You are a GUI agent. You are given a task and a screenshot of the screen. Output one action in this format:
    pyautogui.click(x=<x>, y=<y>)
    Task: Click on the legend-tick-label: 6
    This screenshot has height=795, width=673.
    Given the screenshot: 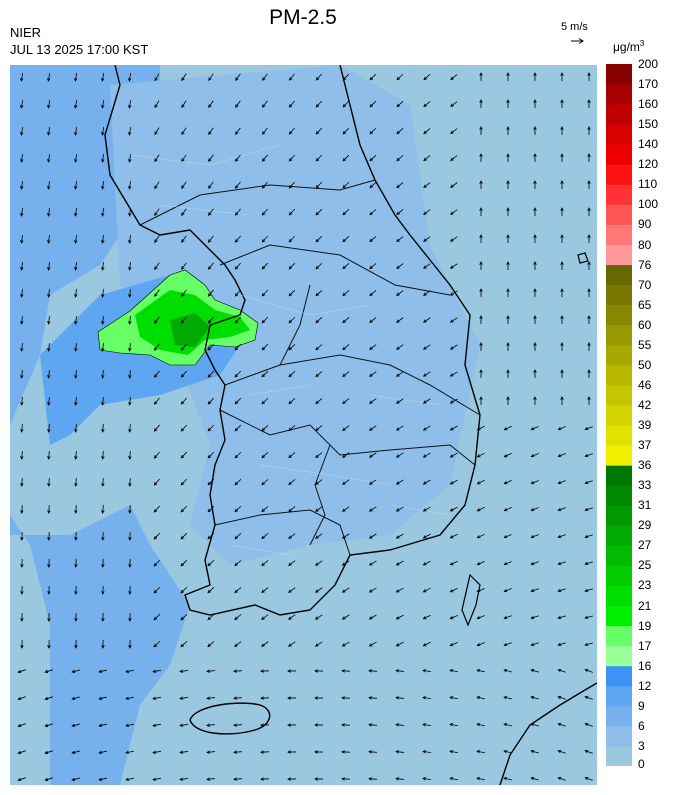 What is the action you would take?
    pyautogui.click(x=641, y=725)
    